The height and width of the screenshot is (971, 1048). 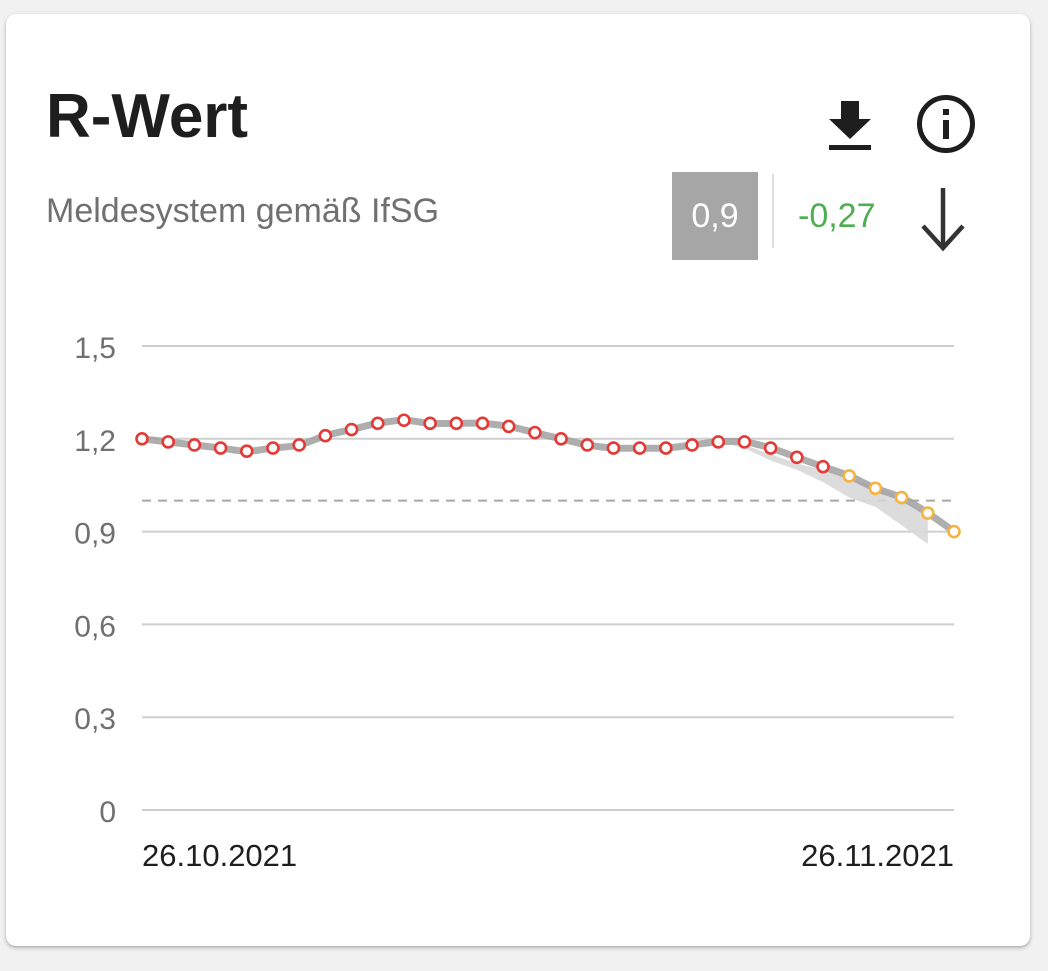 I want to click on current-r-value-badge: 0,9, so click(x=715, y=216).